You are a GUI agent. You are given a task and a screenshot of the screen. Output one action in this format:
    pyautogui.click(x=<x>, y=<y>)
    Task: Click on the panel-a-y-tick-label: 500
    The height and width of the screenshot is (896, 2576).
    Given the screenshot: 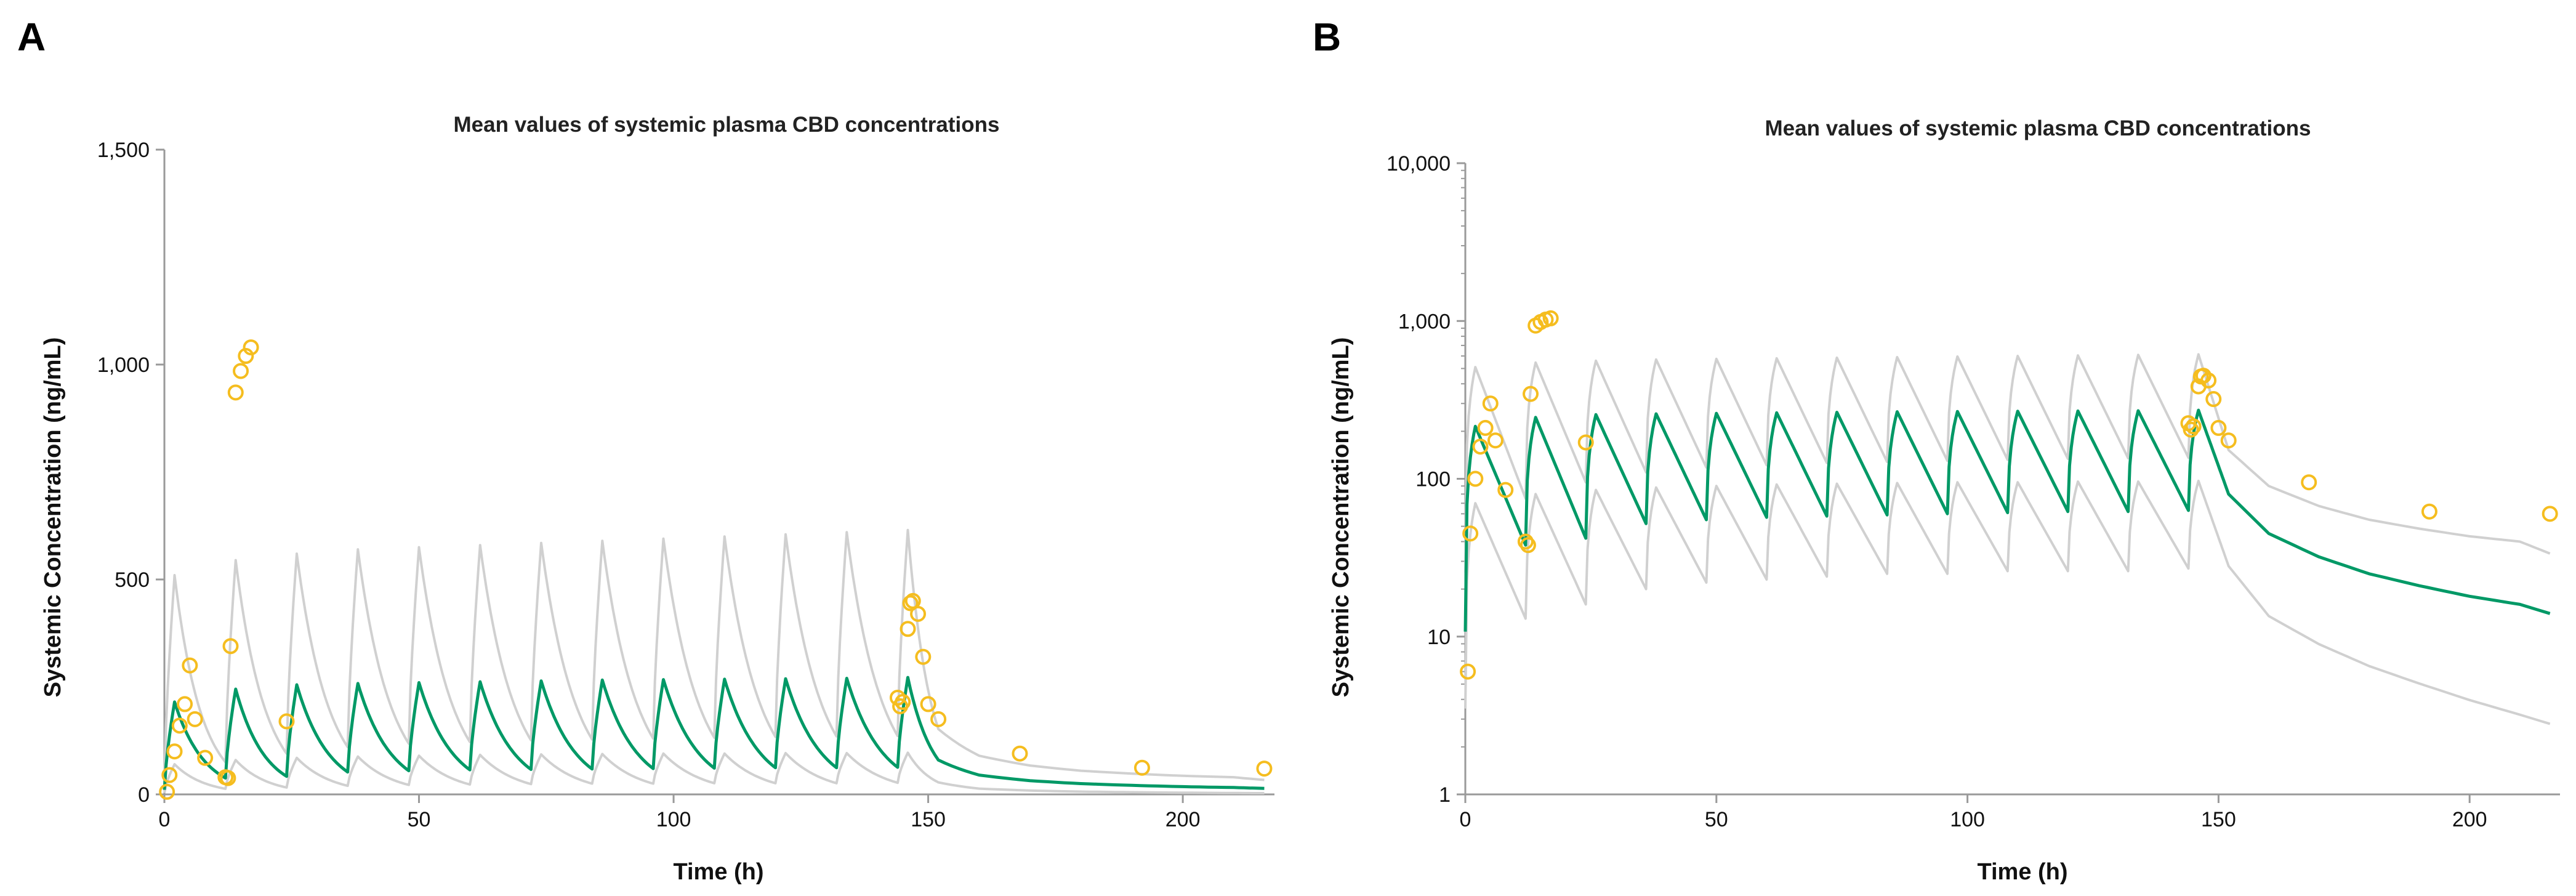 What is the action you would take?
    pyautogui.click(x=132, y=580)
    